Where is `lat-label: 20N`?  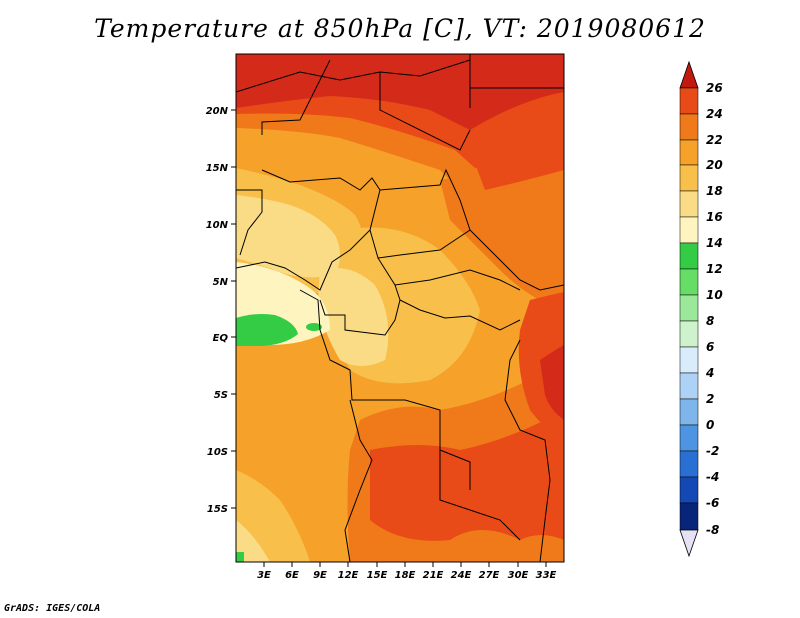 lat-label: 20N is located at coordinates (217, 111).